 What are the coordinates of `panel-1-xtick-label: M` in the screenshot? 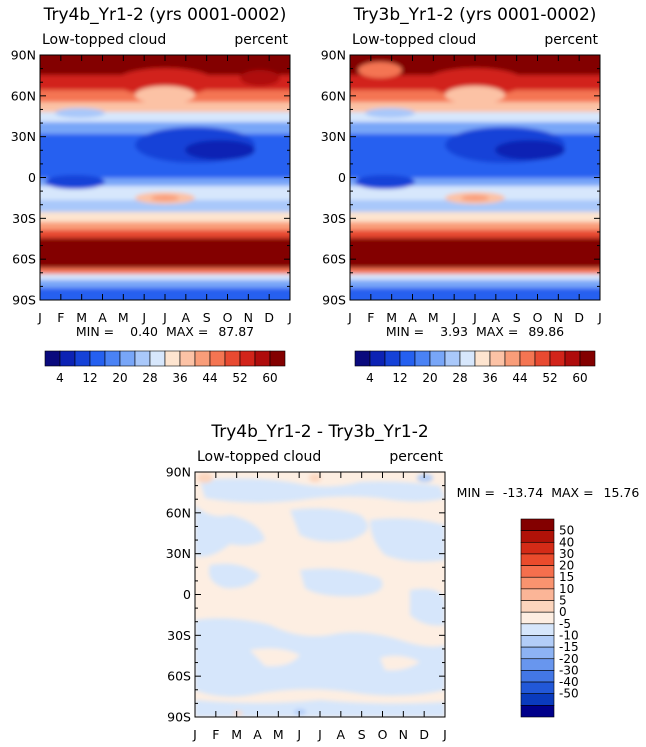 It's located at (123, 317).